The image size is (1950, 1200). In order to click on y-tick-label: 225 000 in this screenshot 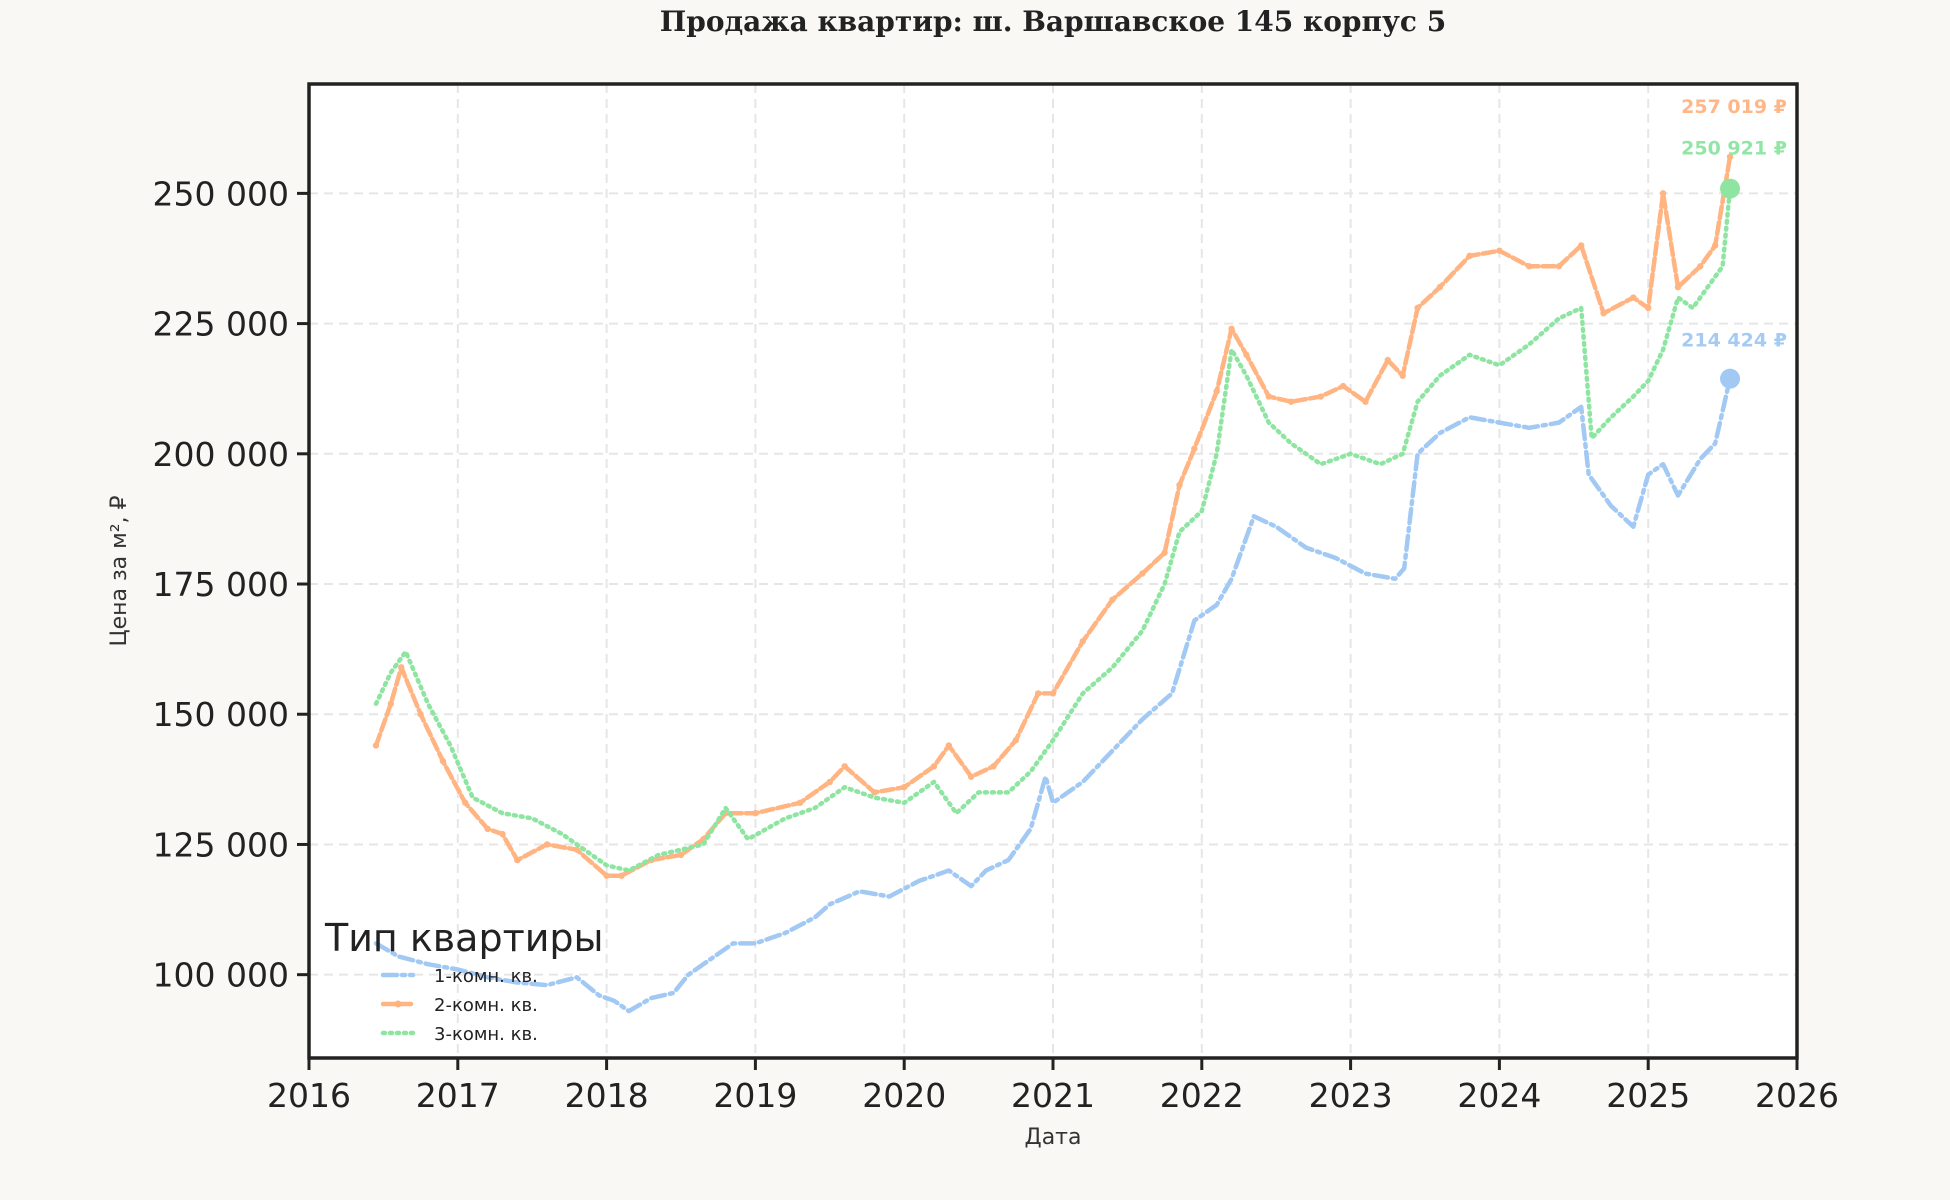, I will do `click(221, 324)`.